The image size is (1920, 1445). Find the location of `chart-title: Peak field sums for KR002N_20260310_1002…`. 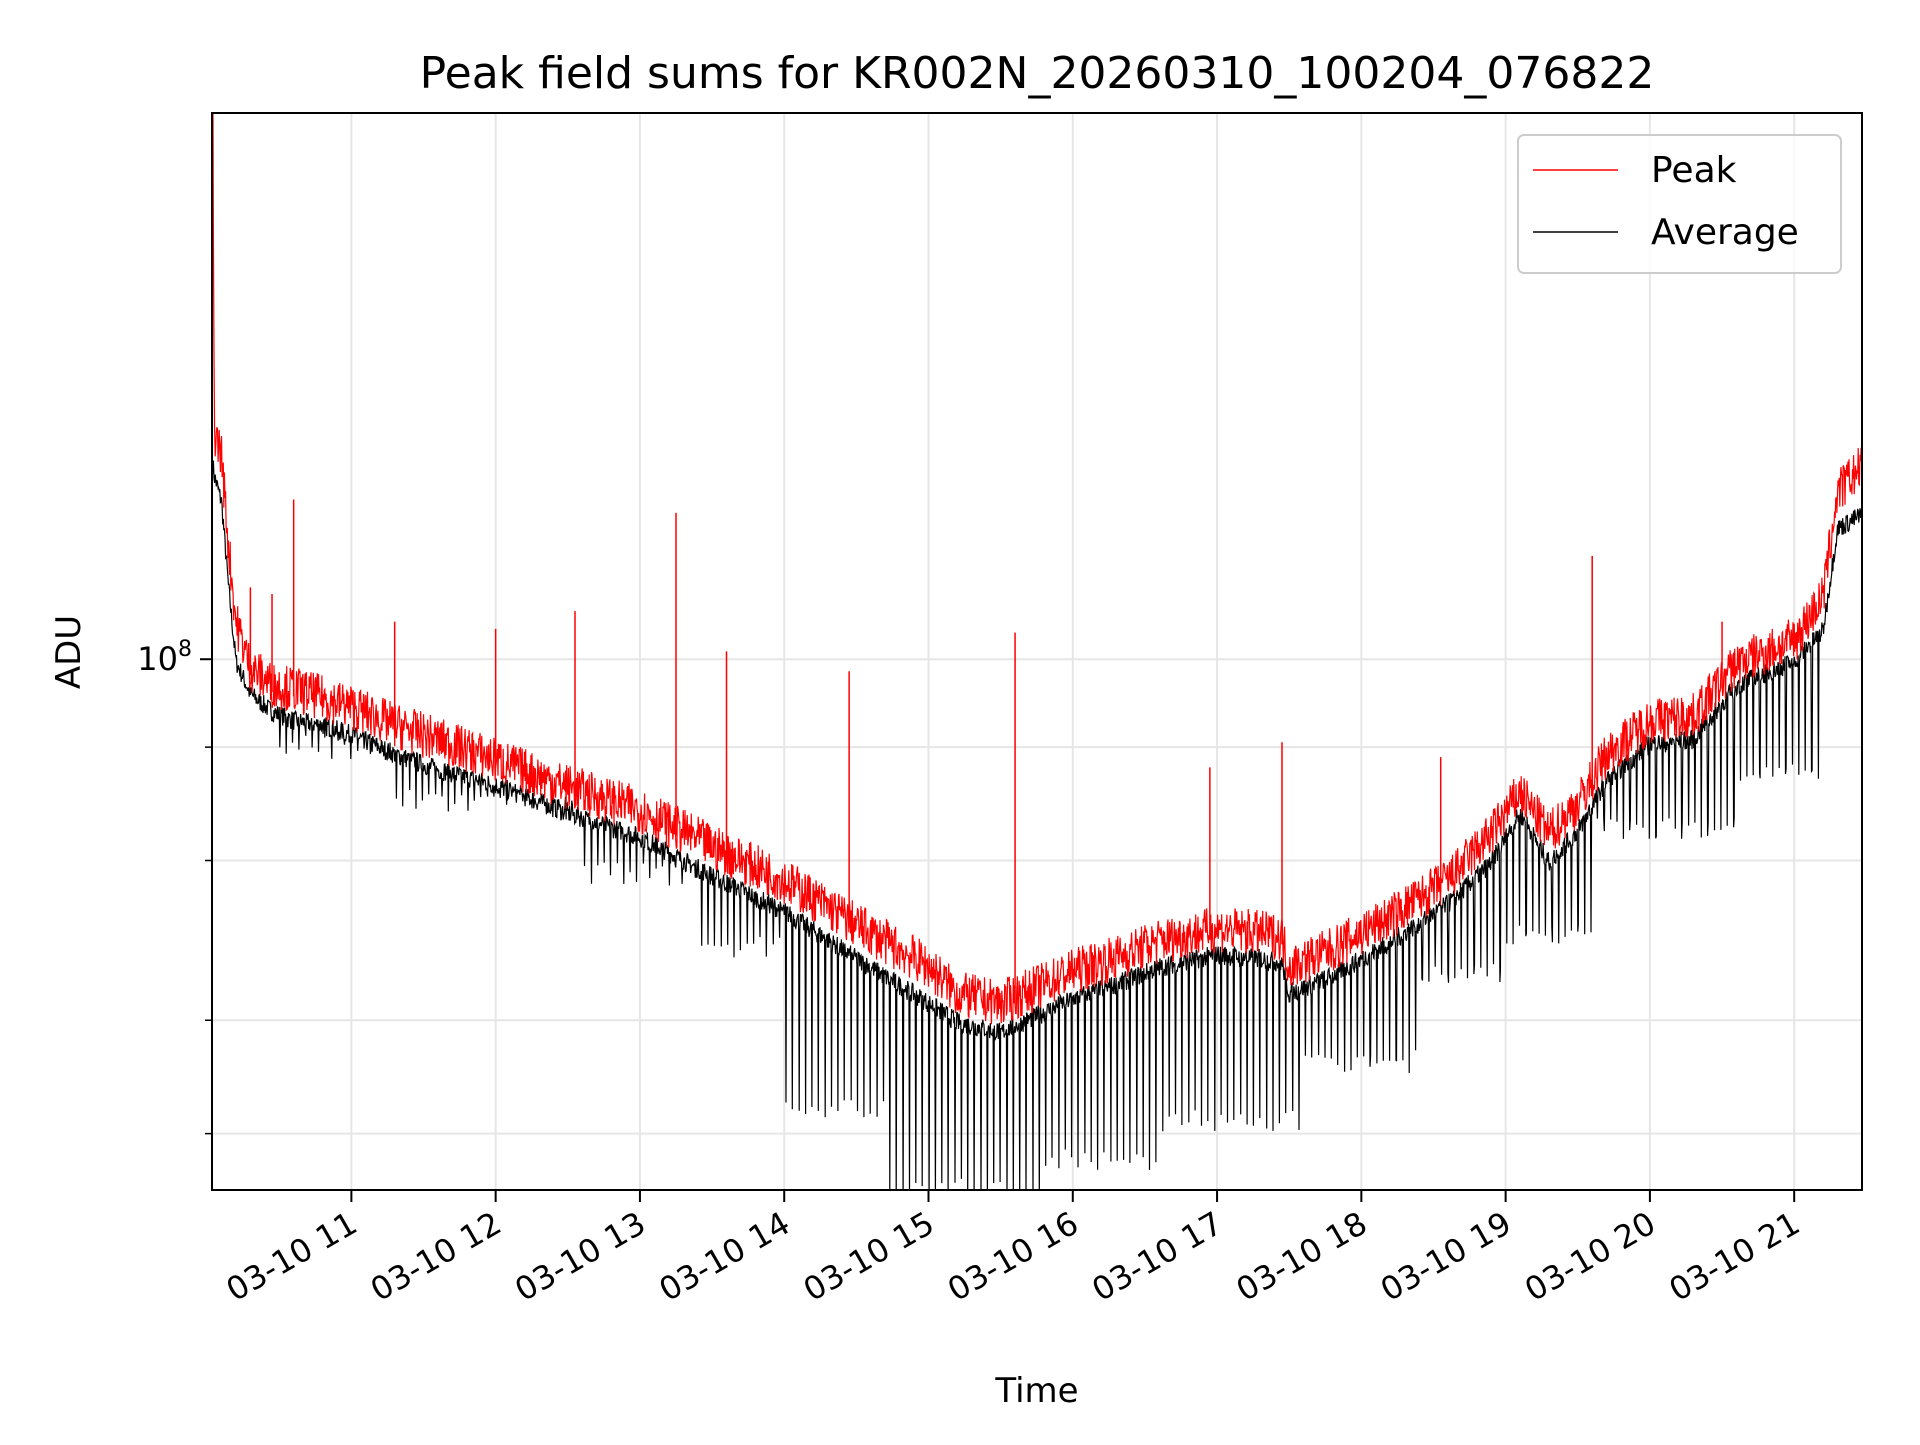

chart-title: Peak field sums for KR002N_20260310_1002… is located at coordinates (1037, 73).